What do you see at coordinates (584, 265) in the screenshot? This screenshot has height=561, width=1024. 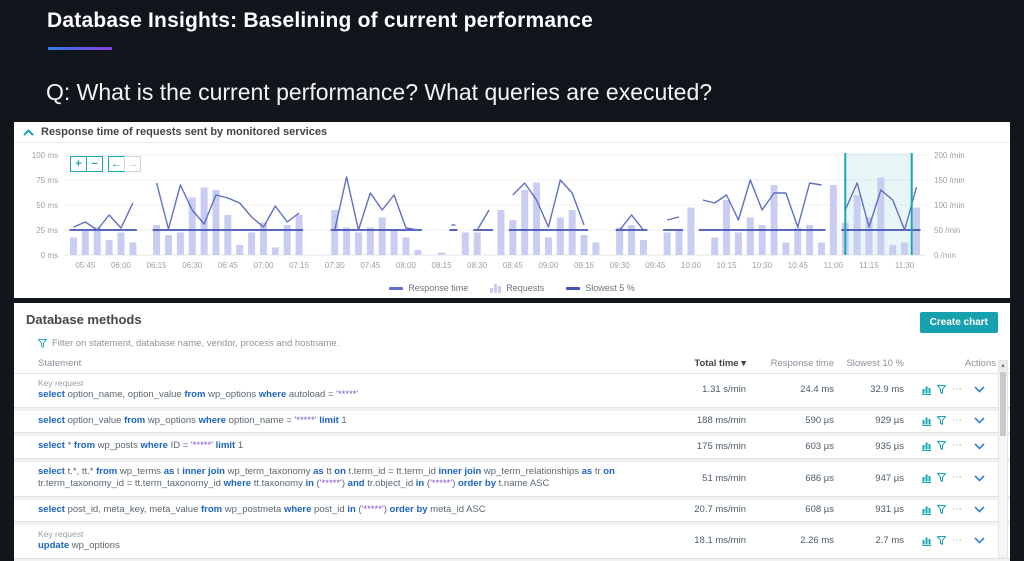 I see `svg-text: 09:15` at bounding box center [584, 265].